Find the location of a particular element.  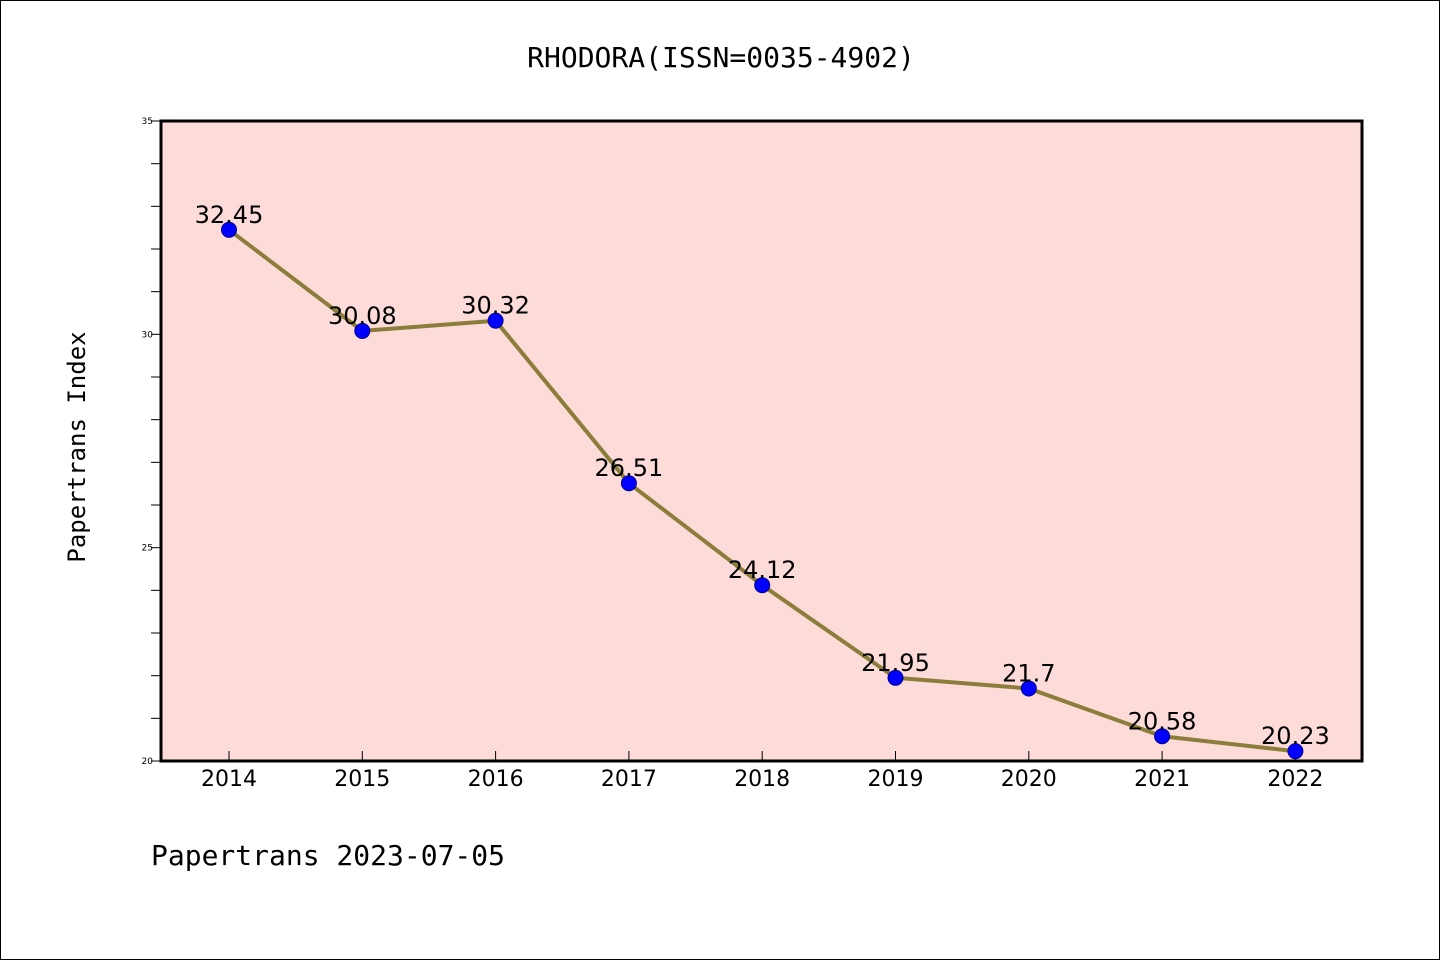

data-label: 30.08 is located at coordinates (362, 316).